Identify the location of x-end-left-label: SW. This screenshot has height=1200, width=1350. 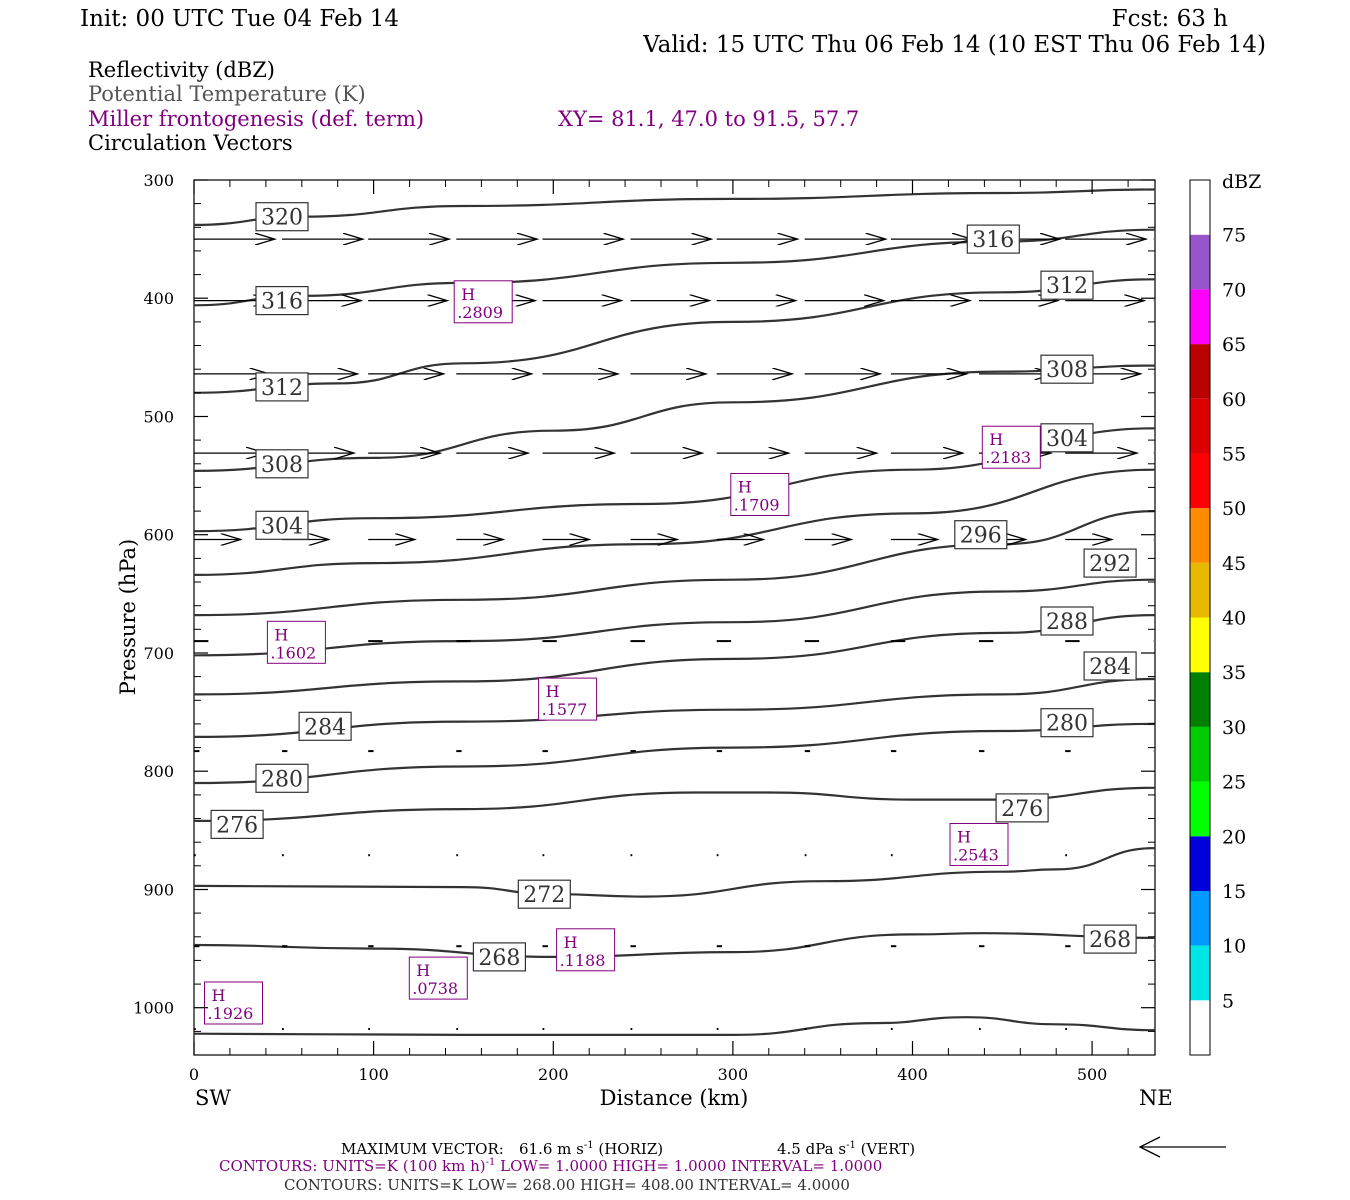
(213, 1098).